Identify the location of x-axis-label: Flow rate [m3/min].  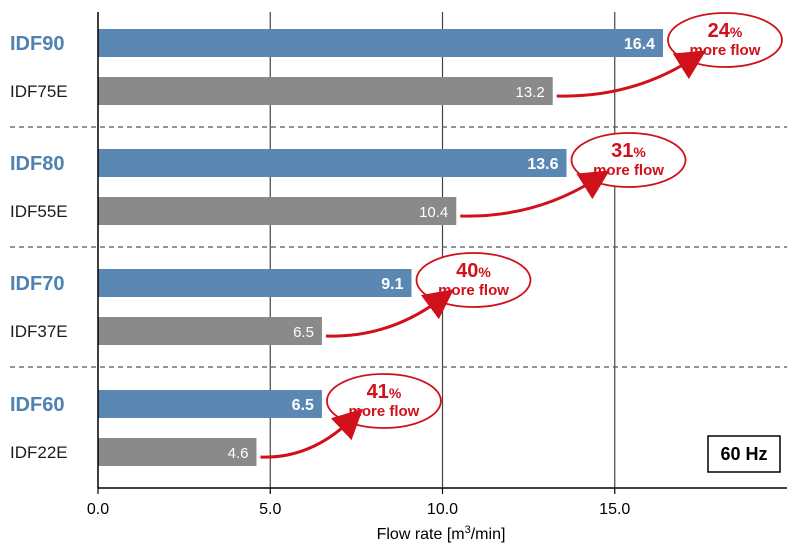
(441, 533).